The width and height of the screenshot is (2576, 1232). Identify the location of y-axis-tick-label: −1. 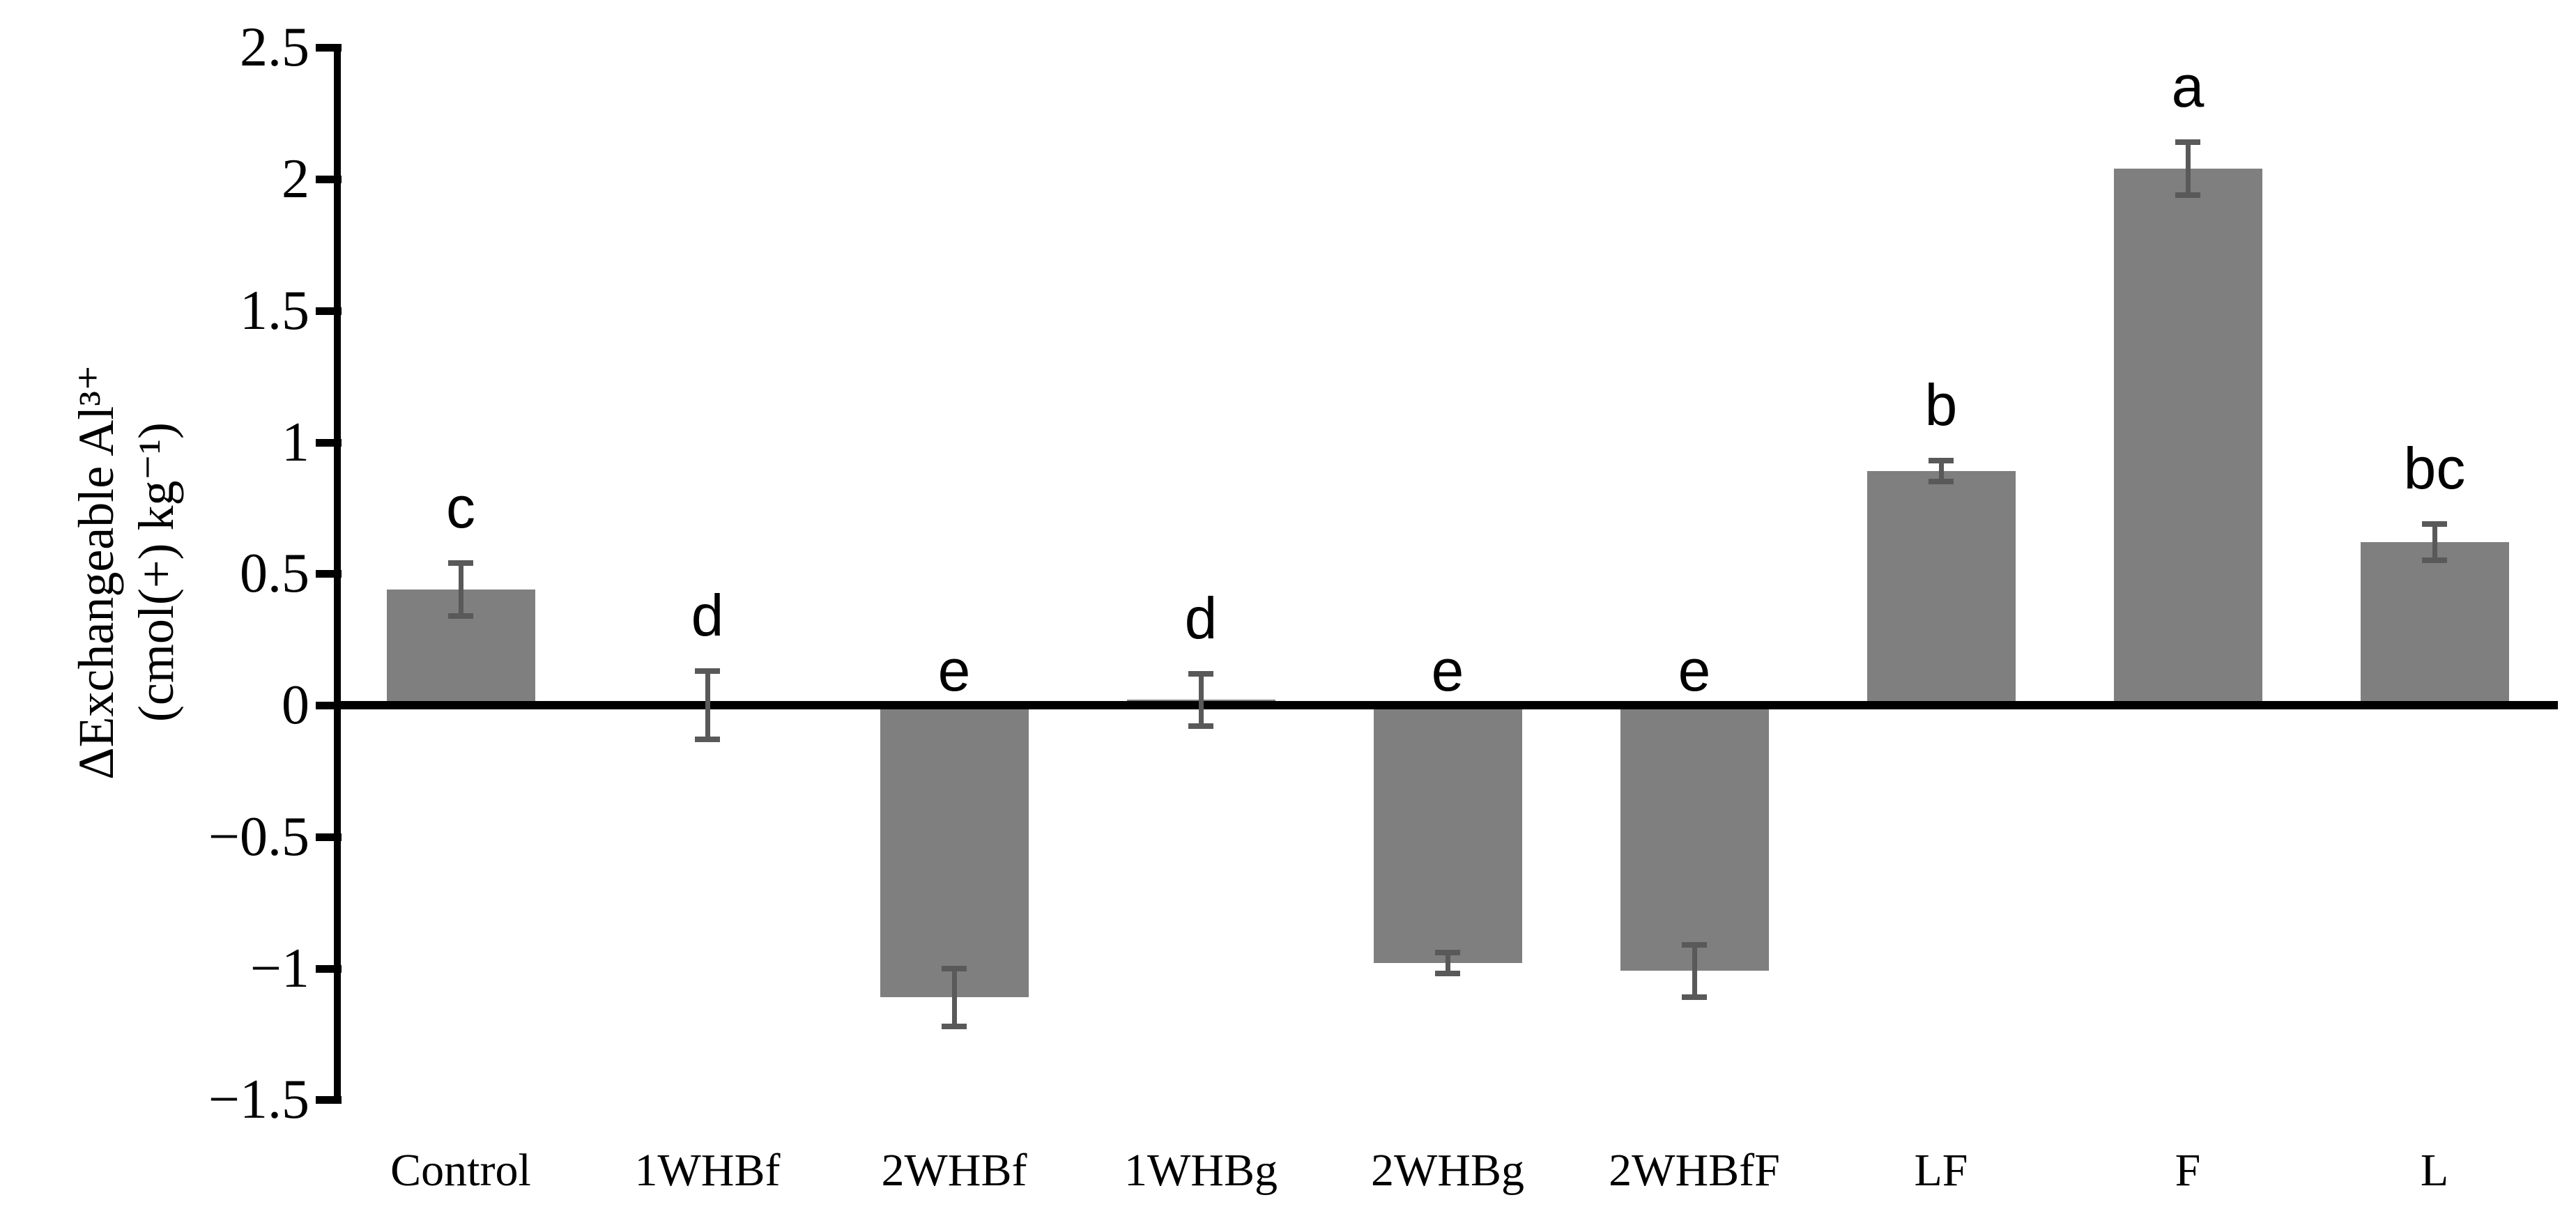
(279, 968).